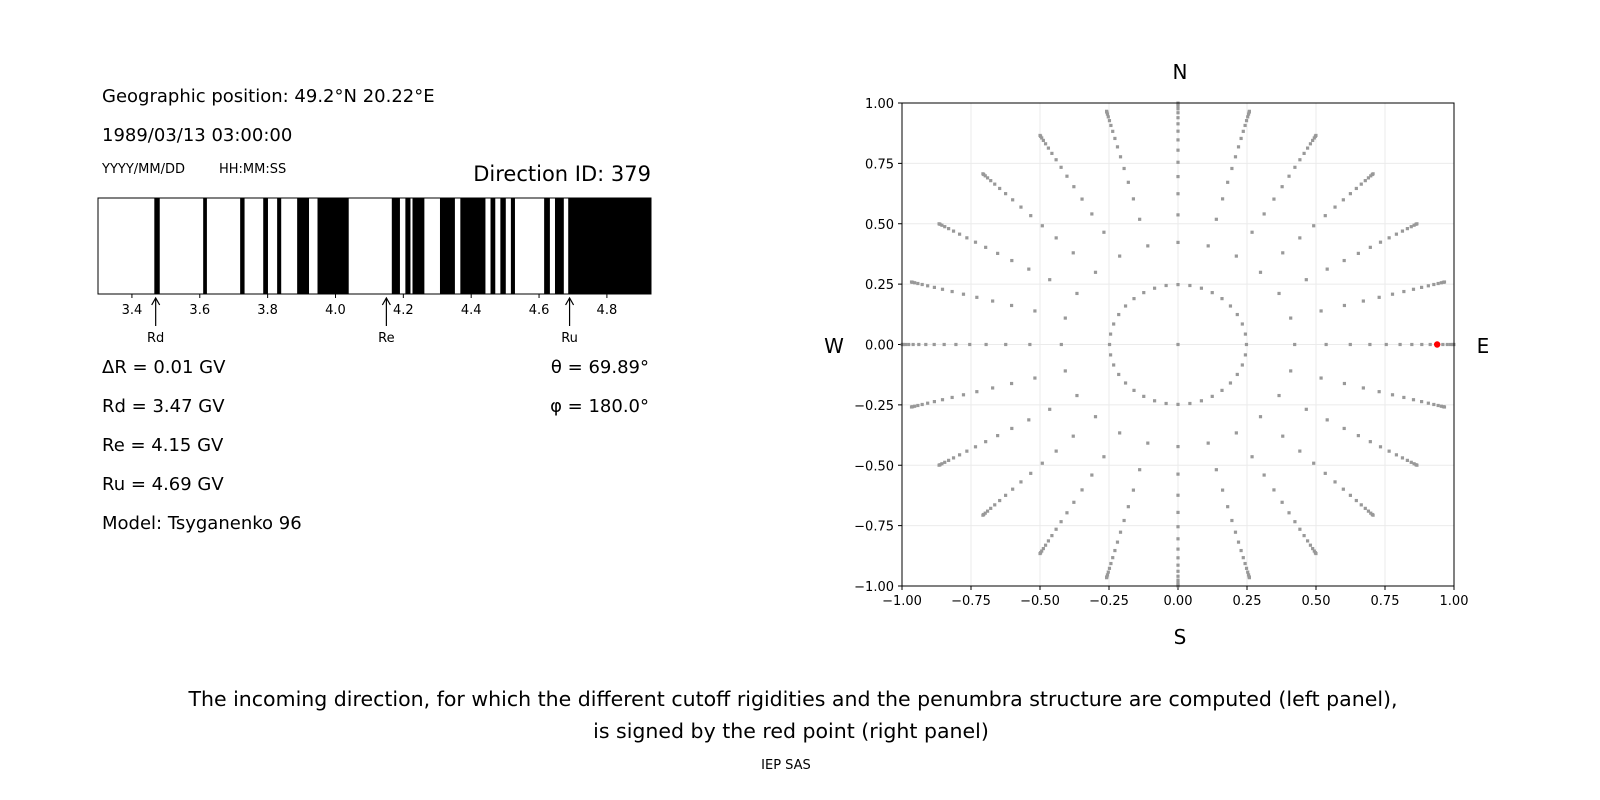  I want to click on x-tick-label: 0.50, so click(1316, 601).